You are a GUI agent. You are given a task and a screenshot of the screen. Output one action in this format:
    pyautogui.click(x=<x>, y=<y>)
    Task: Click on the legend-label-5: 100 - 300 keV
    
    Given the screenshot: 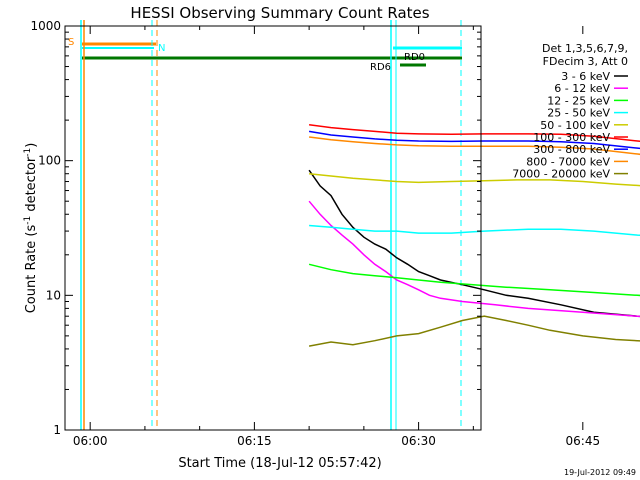 What is the action you would take?
    pyautogui.click(x=571, y=137)
    